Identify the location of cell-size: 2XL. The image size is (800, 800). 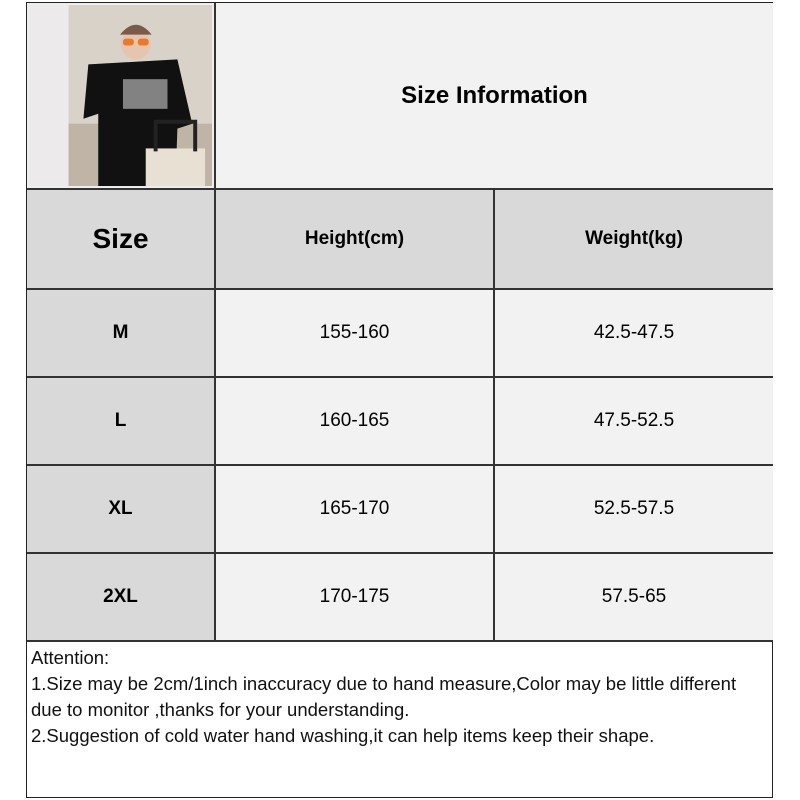
(121, 598).